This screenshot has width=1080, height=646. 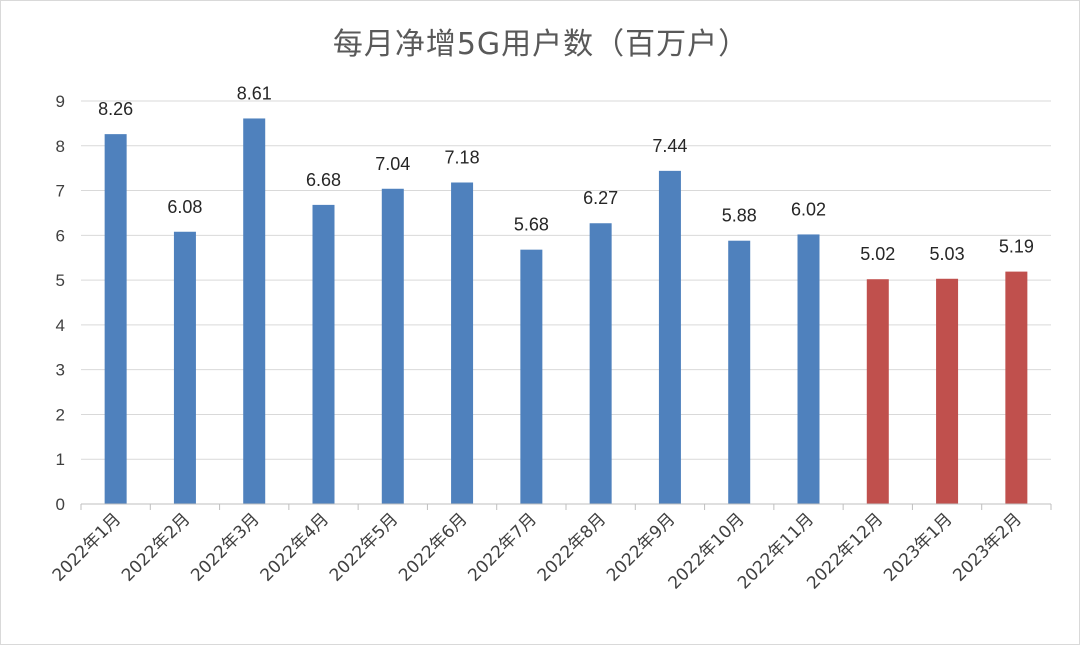 I want to click on y-tick-label: 9, so click(x=60, y=101).